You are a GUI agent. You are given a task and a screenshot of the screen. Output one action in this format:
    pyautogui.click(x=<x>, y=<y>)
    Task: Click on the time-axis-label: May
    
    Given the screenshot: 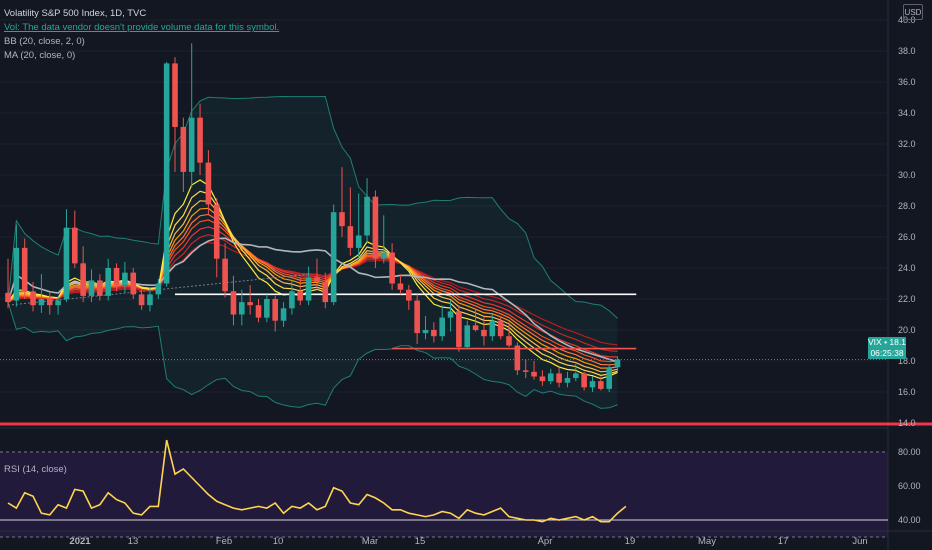 What is the action you would take?
    pyautogui.click(x=707, y=541)
    